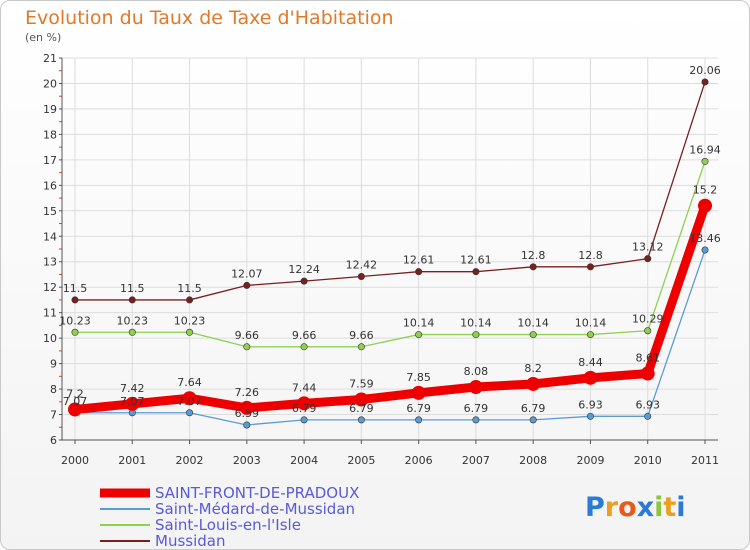 The image size is (750, 550). Describe the element at coordinates (190, 460) in the screenshot. I see `x-tick-label: 2002` at that location.